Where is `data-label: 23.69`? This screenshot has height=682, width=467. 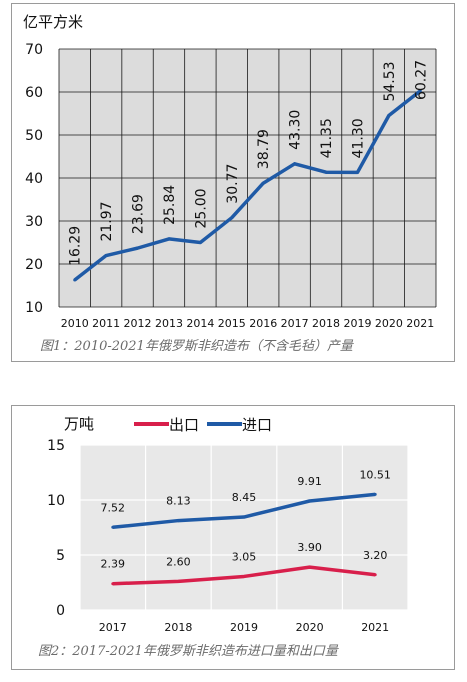
data-label: 23.69 is located at coordinates (139, 214).